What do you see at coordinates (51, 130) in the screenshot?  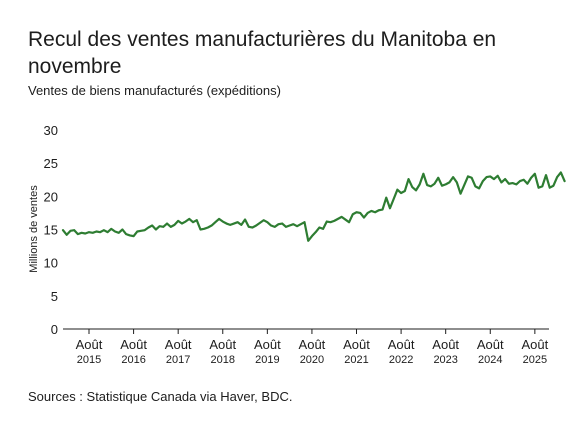 I see `y-tick-label: 30` at bounding box center [51, 130].